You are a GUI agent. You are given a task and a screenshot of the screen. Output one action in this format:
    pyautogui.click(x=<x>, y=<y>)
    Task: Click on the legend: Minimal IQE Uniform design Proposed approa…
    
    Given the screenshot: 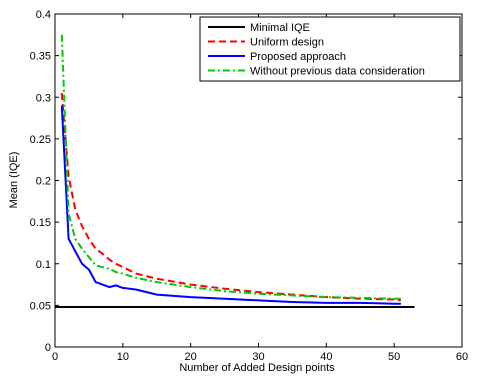 What is the action you would take?
    pyautogui.click(x=330, y=49)
    